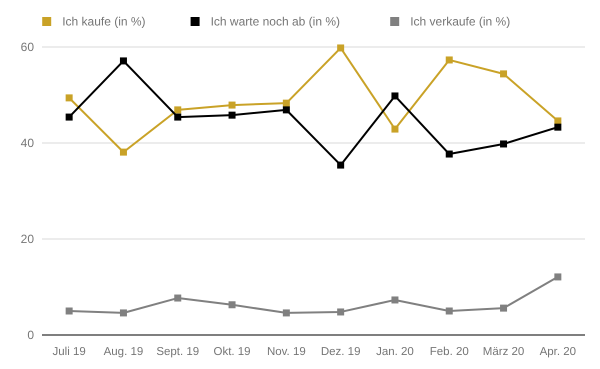  I want to click on legend-label: Ich kaufe (in %), so click(104, 21).